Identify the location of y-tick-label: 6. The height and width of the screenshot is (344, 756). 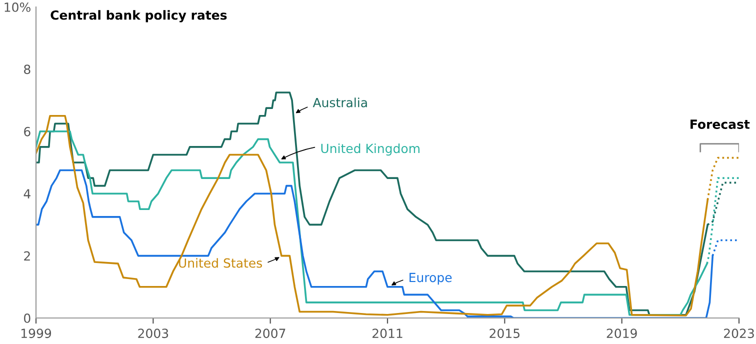
(27, 131).